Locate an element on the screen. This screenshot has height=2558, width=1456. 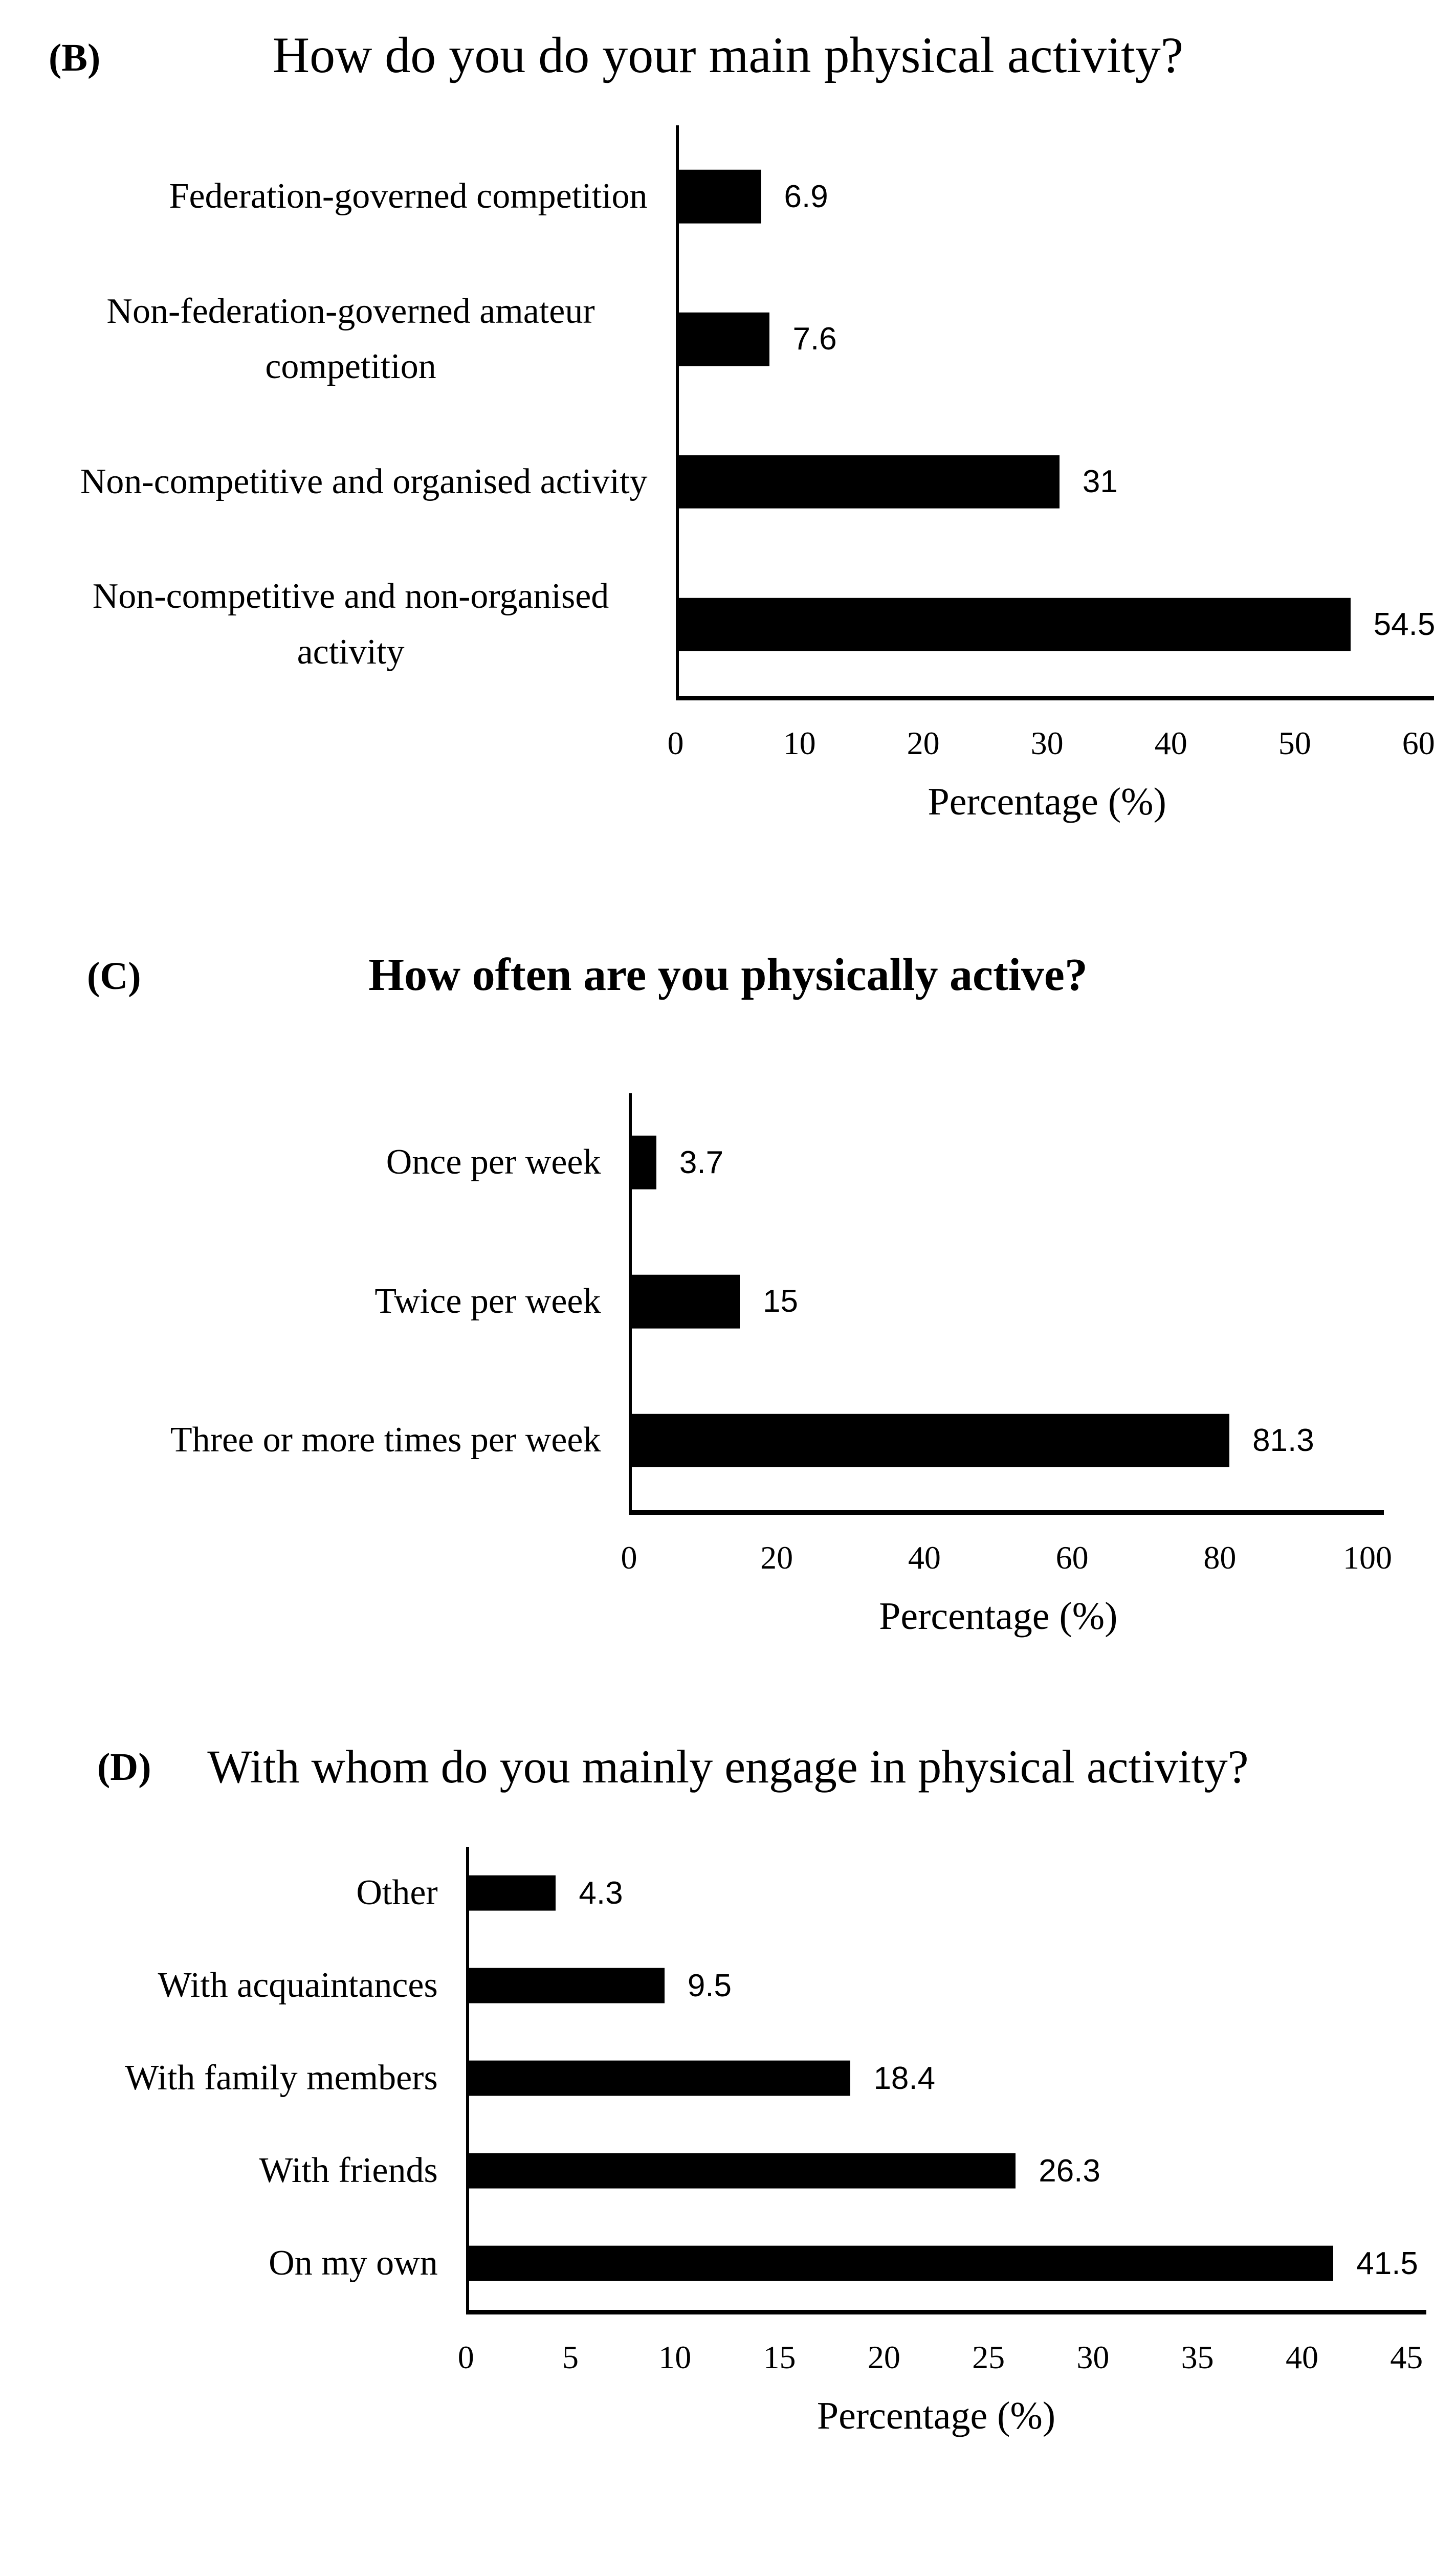
bar-cell: 31 is located at coordinates (1065, 482).